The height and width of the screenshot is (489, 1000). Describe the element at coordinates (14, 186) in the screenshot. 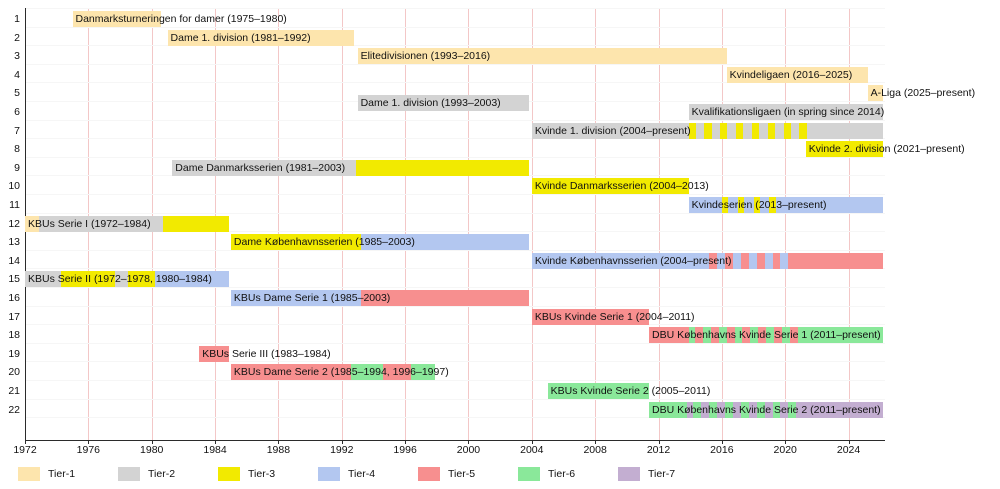

I see `y-tick-10: 10` at that location.